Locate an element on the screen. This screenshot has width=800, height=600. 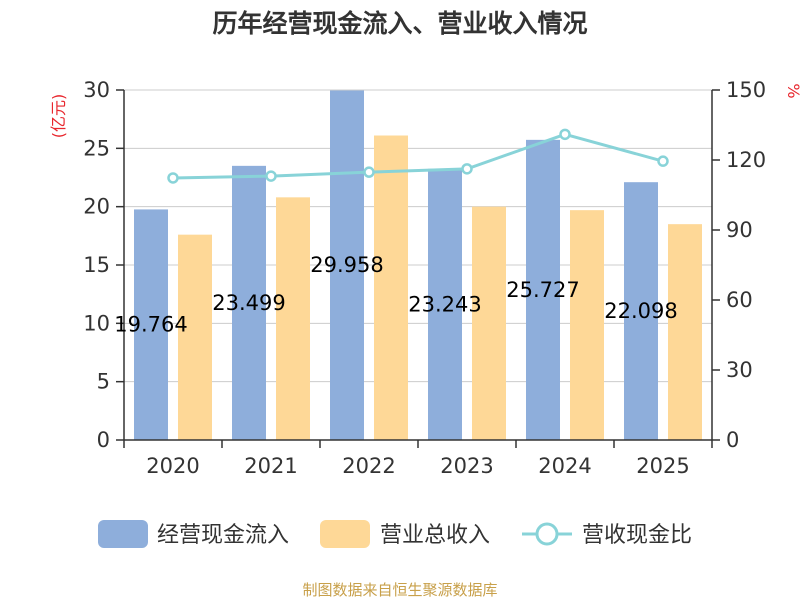
bar-cash-inflow-2022 is located at coordinates (347, 265).